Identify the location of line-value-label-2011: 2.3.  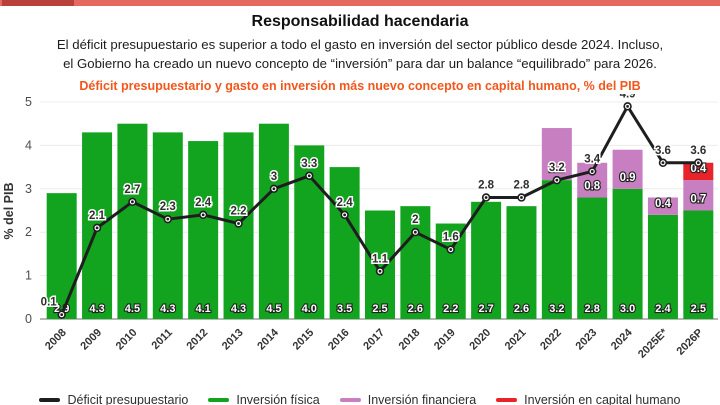
(168, 207).